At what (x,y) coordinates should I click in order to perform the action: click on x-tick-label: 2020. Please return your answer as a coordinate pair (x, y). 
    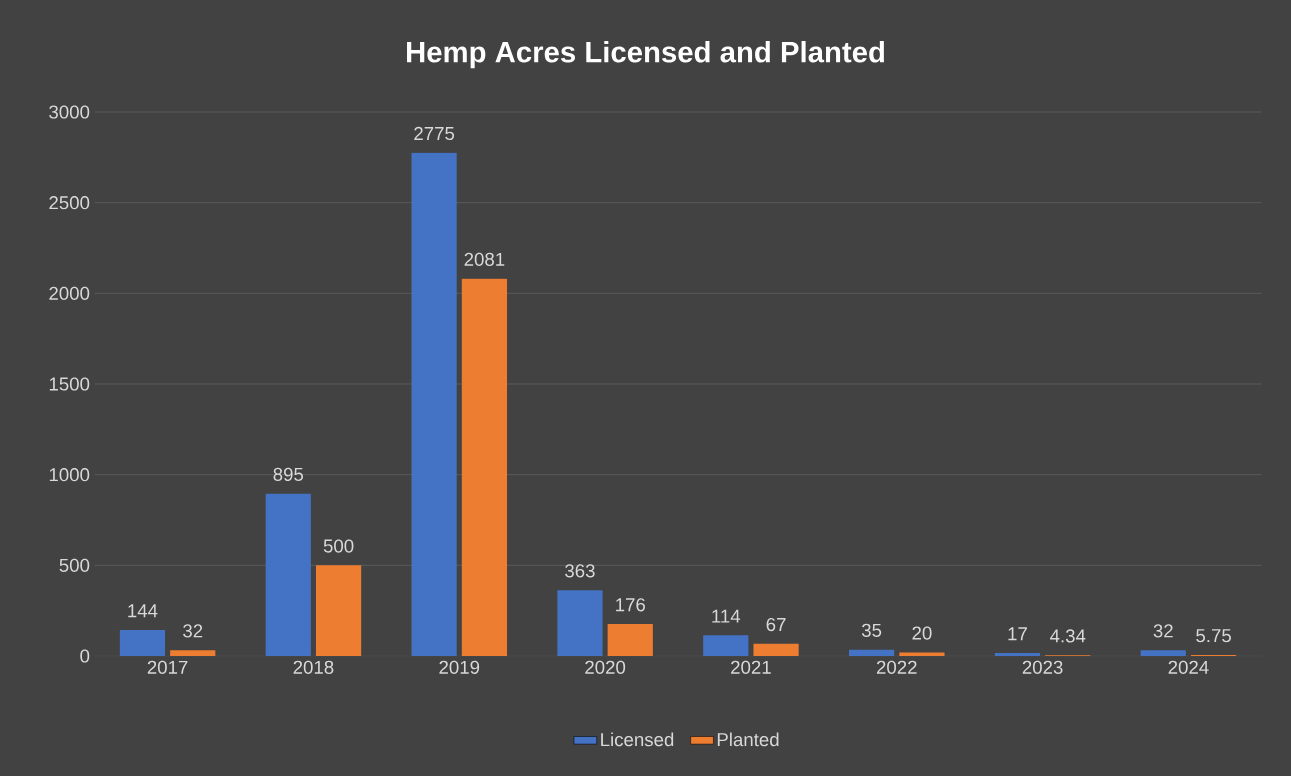
    Looking at the image, I should click on (605, 667).